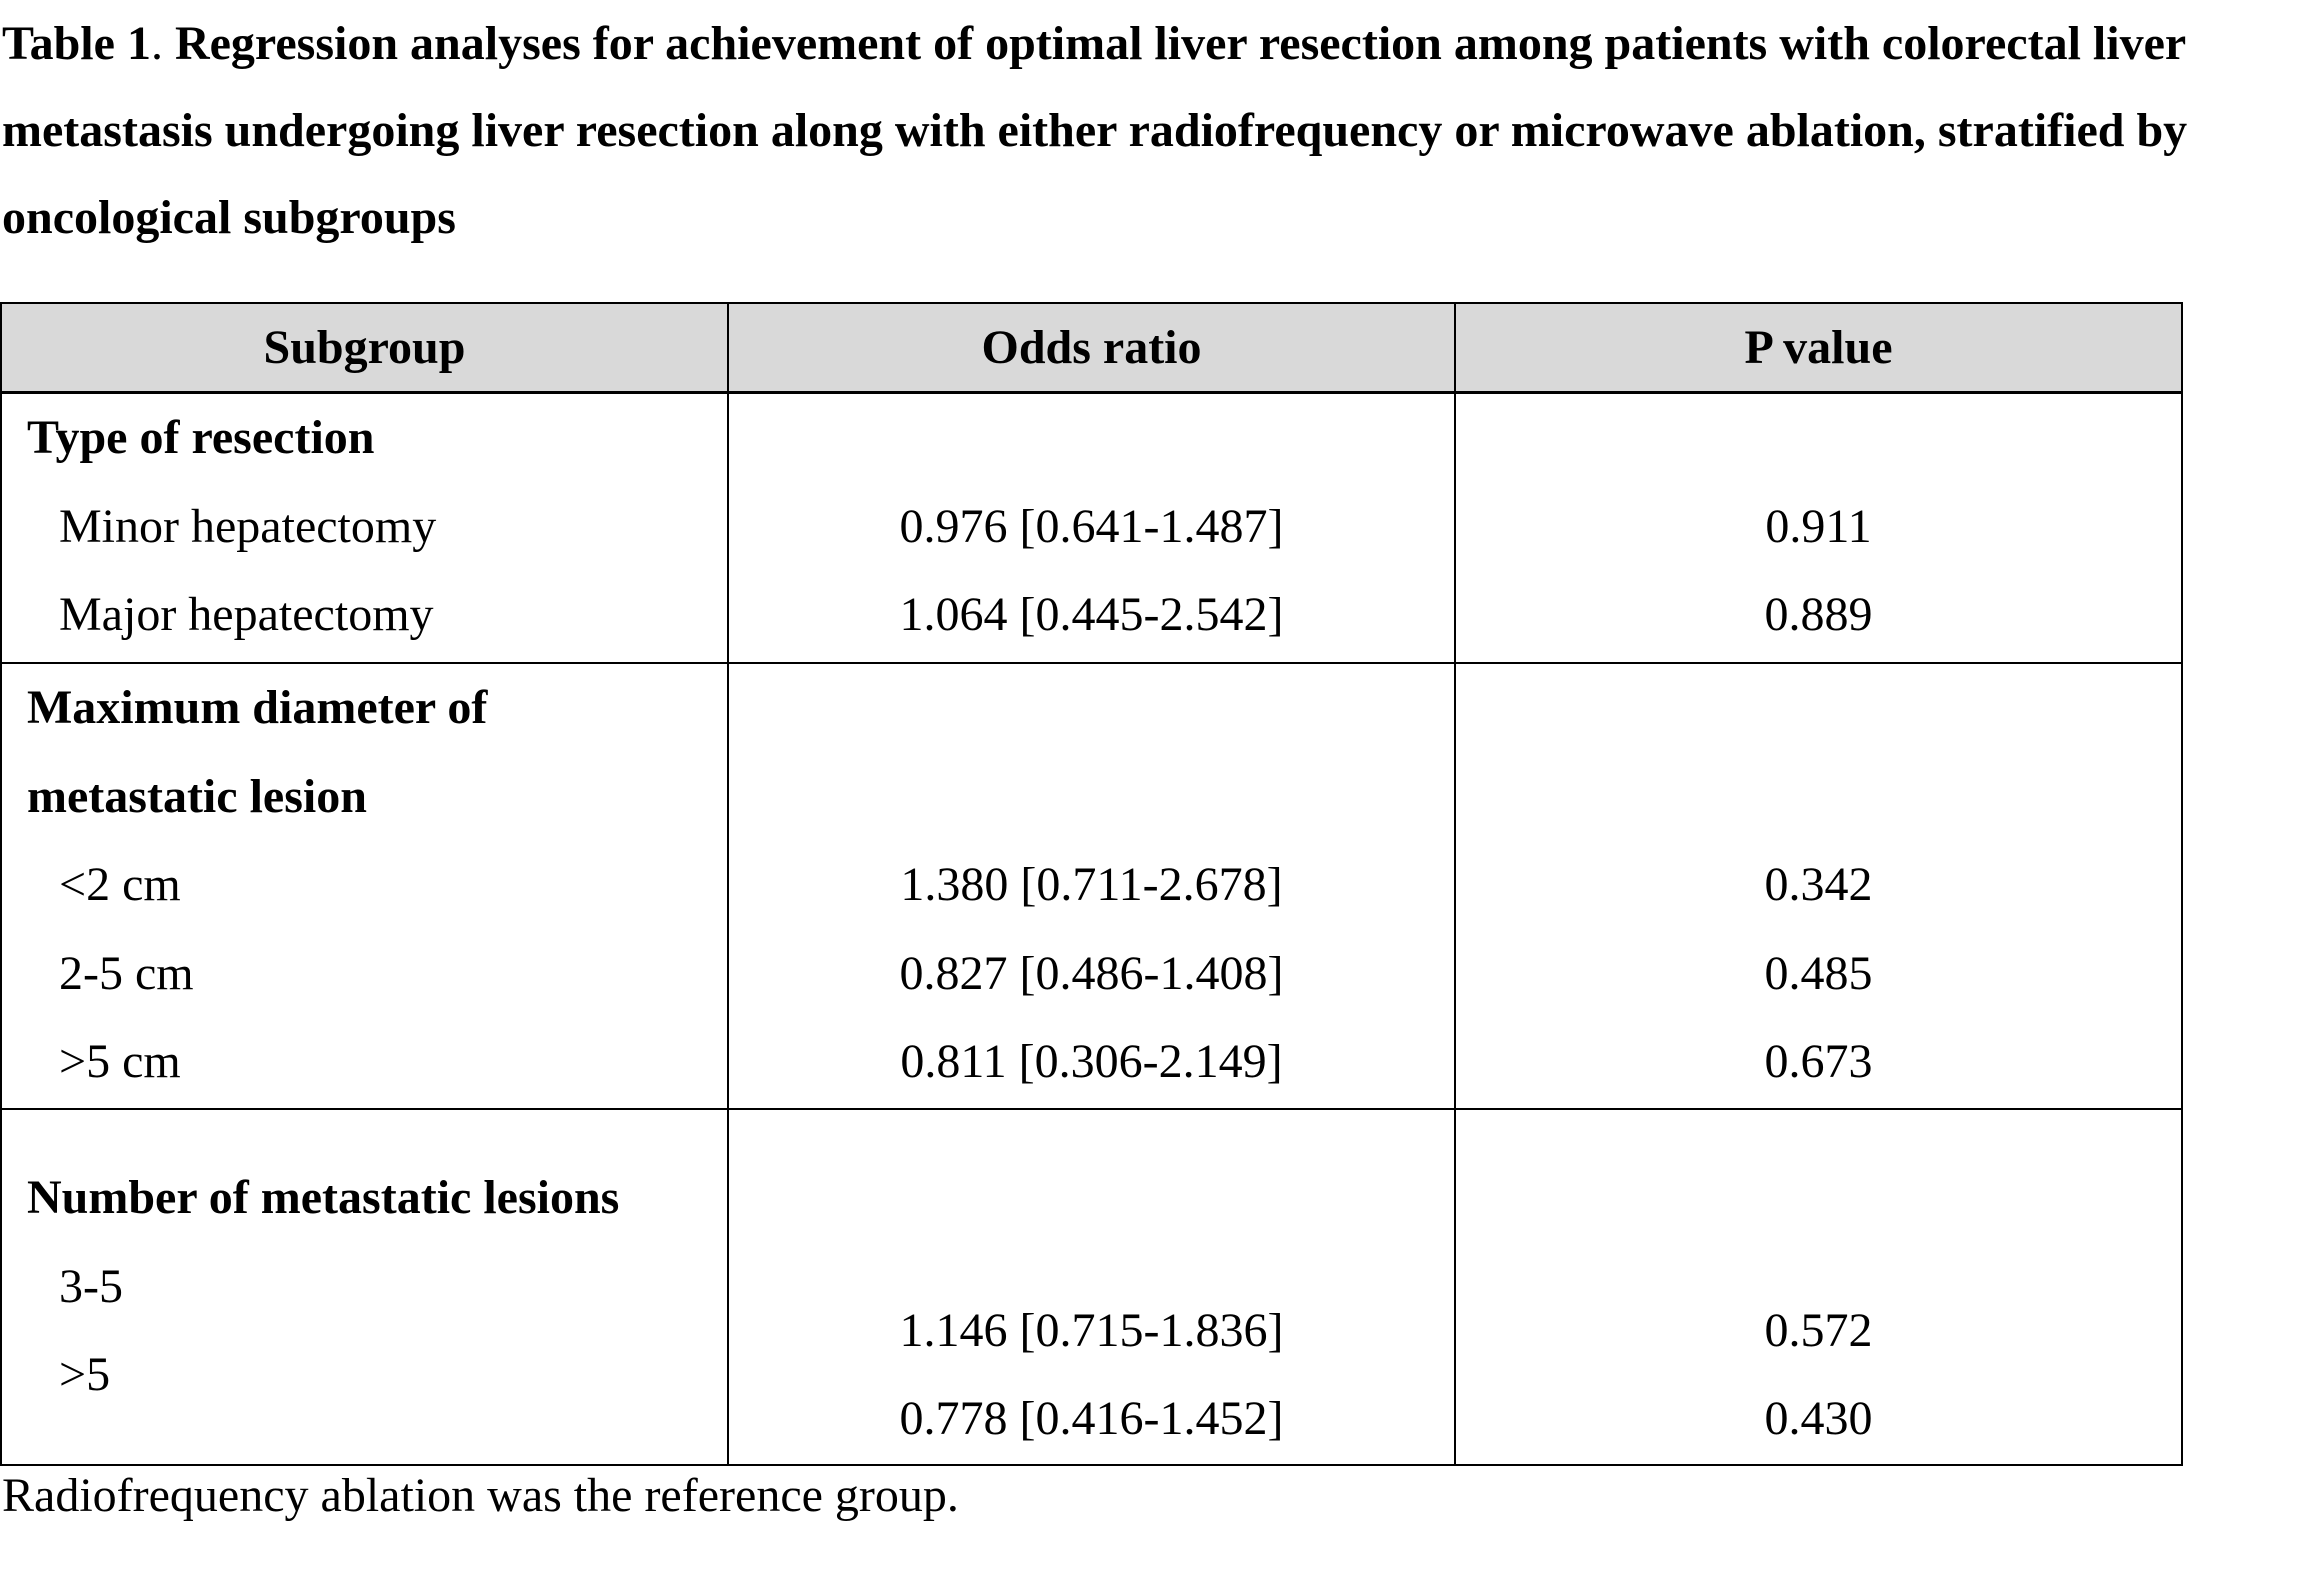 The image size is (2304, 1574). I want to click on row-label: 2-5 cm, so click(126, 973).